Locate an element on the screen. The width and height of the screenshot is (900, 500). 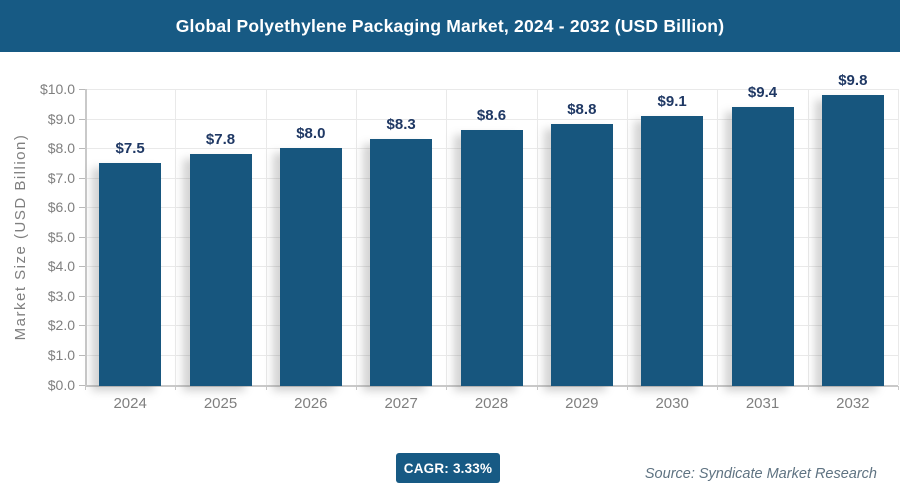
cagr-badge: CAGR: 3.33% is located at coordinates (448, 468).